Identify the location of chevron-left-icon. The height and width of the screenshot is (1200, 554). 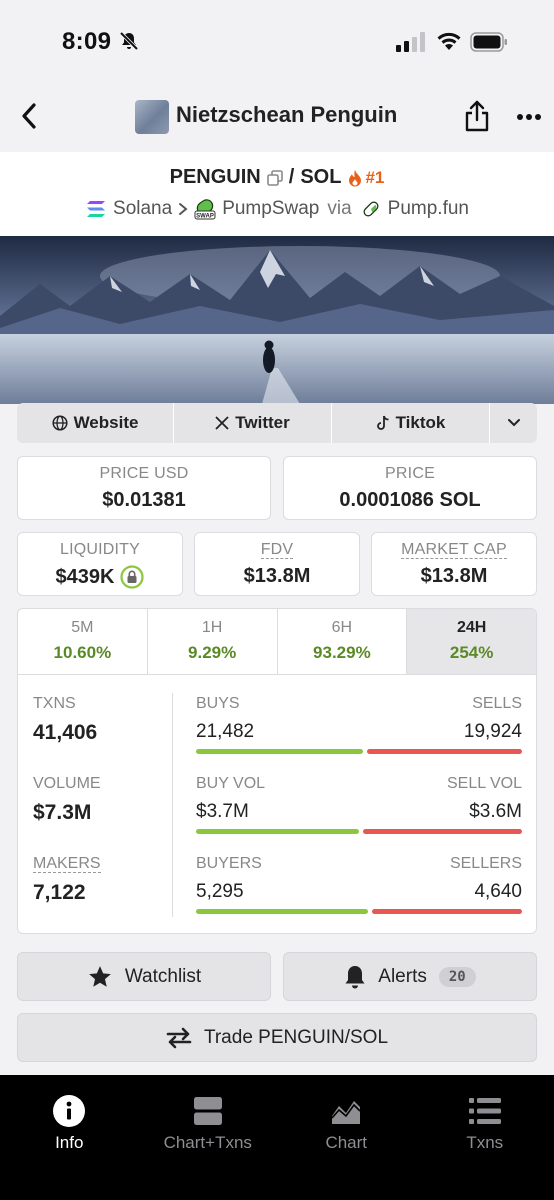
(29, 116).